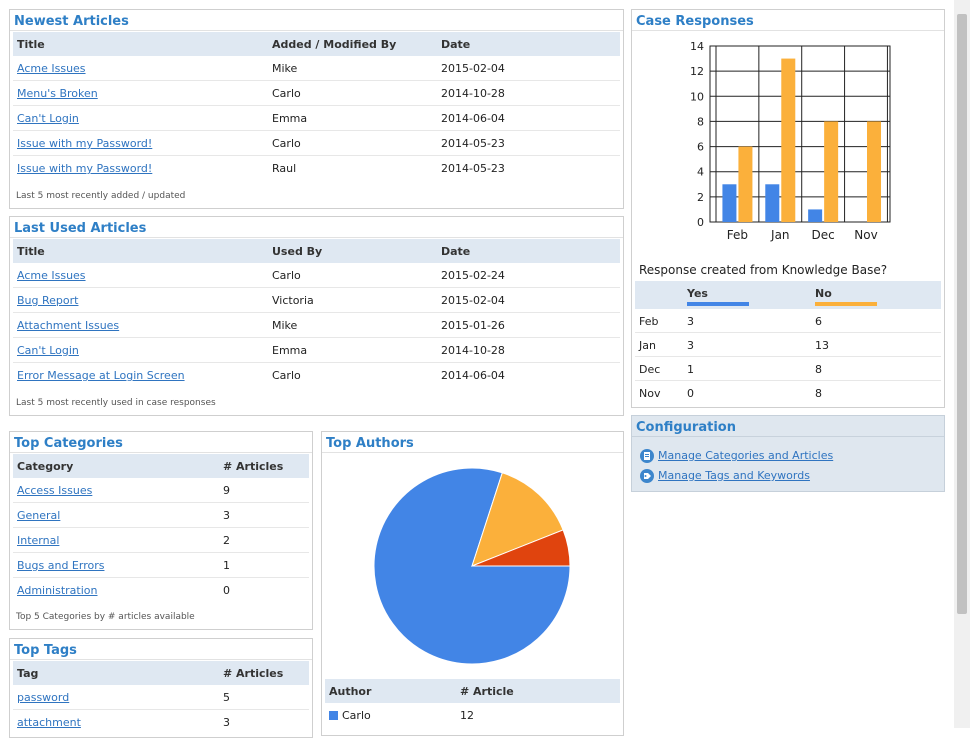  Describe the element at coordinates (161, 673) in the screenshot. I see `top-tags-header: Tag # Articles` at that location.